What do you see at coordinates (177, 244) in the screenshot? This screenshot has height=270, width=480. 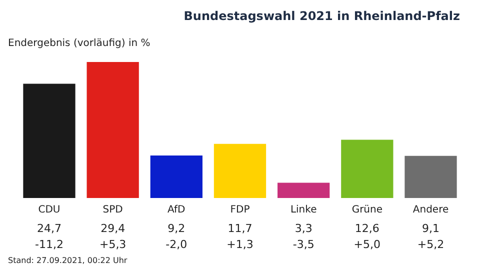 I see `text: -2,0` at bounding box center [177, 244].